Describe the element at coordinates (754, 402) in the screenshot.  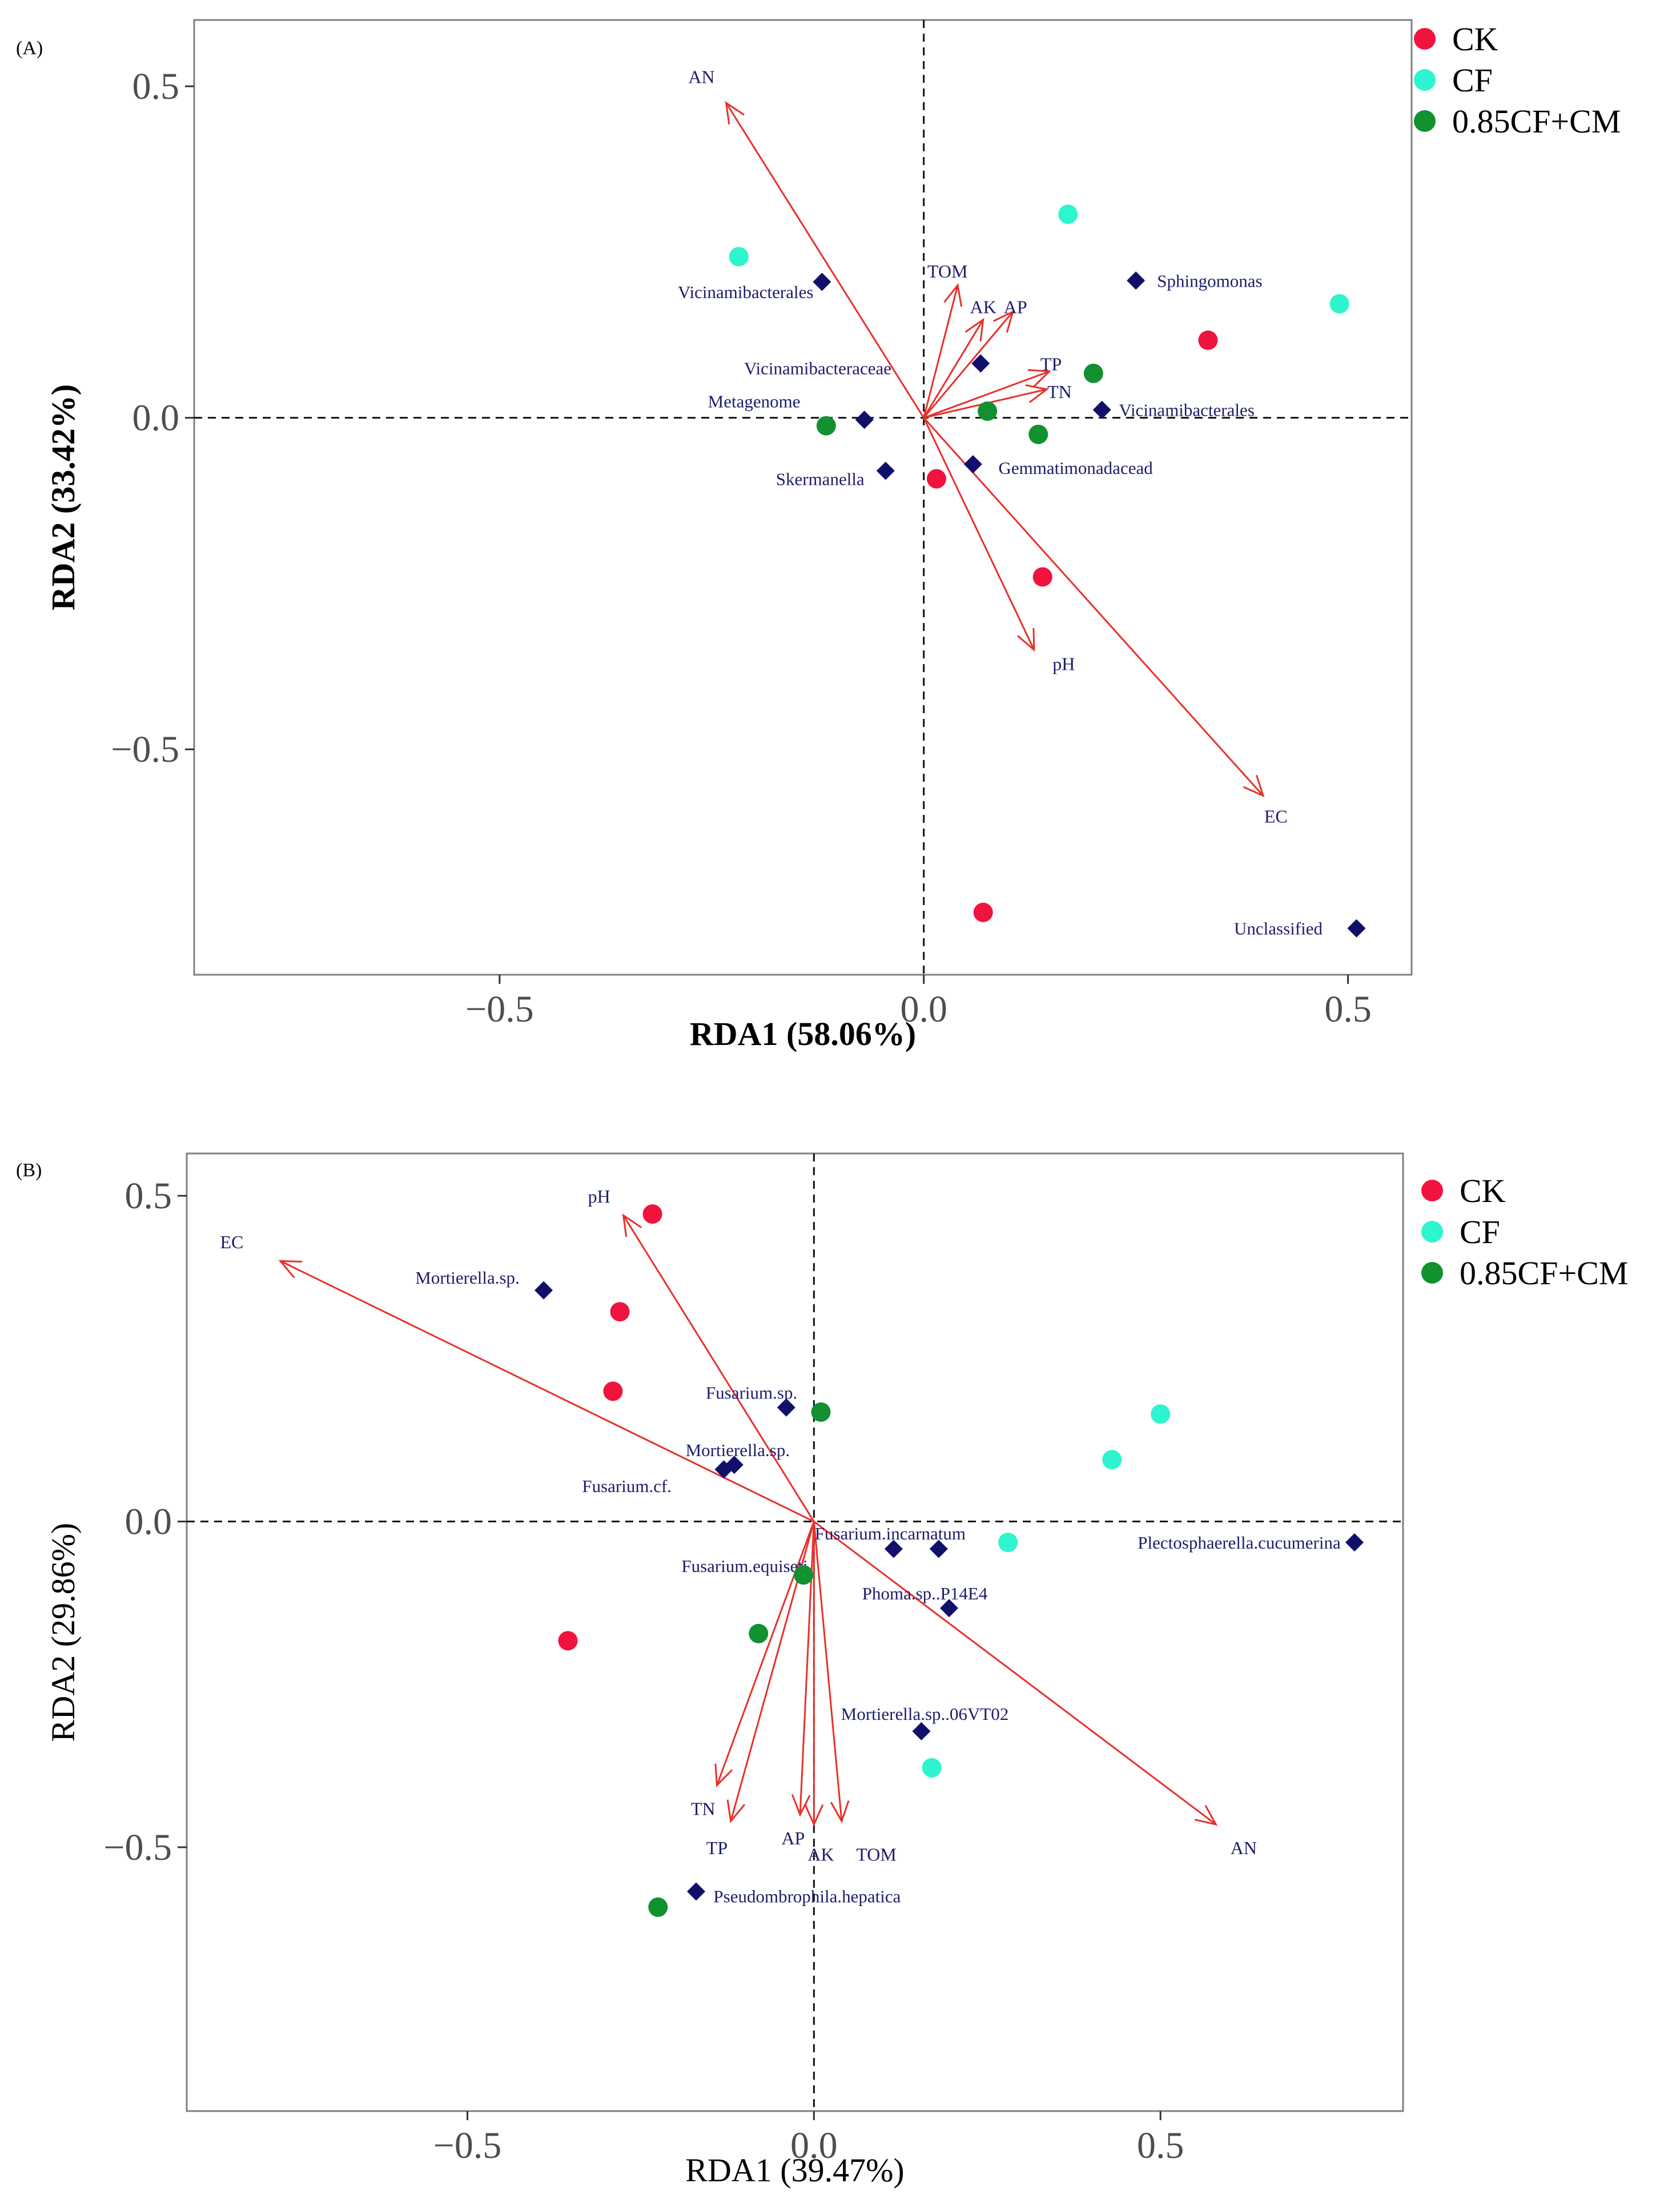
I see `species-label: Metagenome` at that location.